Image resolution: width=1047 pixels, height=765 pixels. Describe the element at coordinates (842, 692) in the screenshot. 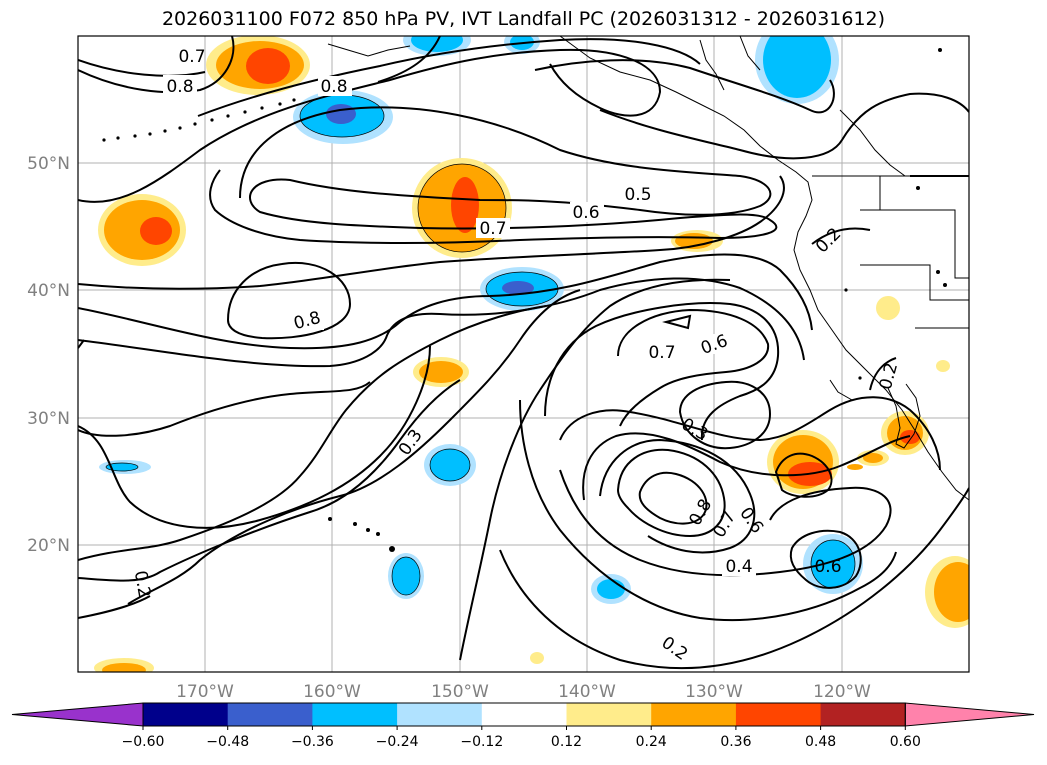

I see `lon-label: 120°W` at that location.